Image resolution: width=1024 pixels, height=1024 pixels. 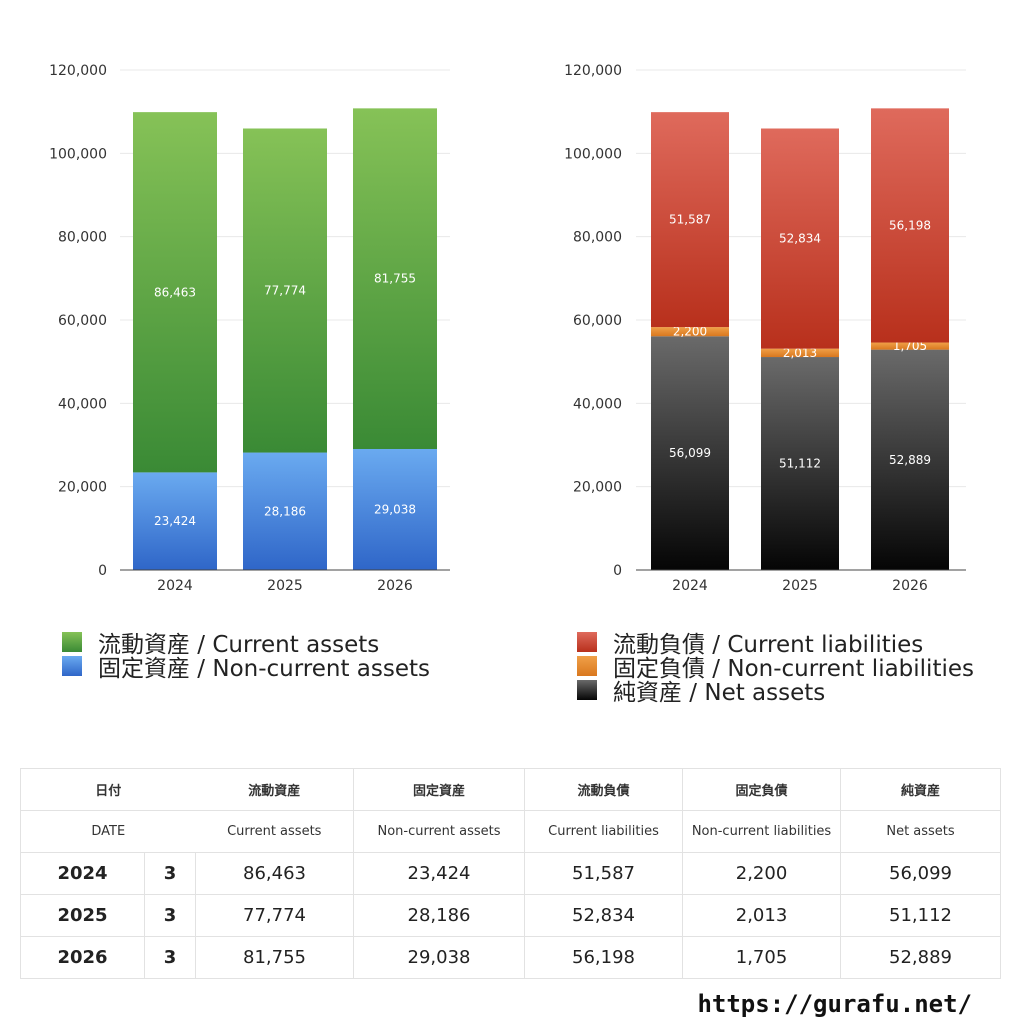 I want to click on cell-net-assets: 51,112, so click(x=921, y=915).